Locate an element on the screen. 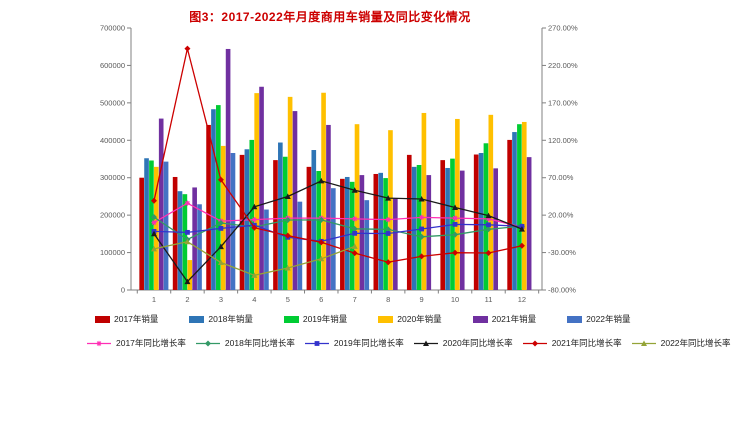  svg-text: 5 is located at coordinates (288, 299).